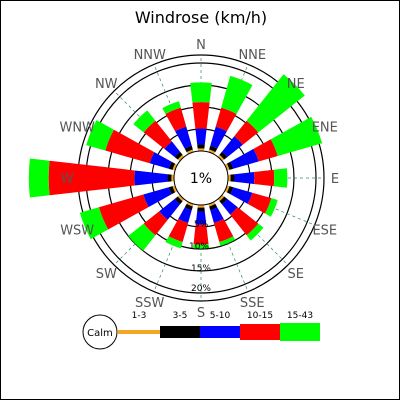 The width and height of the screenshot is (400, 400). I want to click on spoke-SSW, so click(172, 247).